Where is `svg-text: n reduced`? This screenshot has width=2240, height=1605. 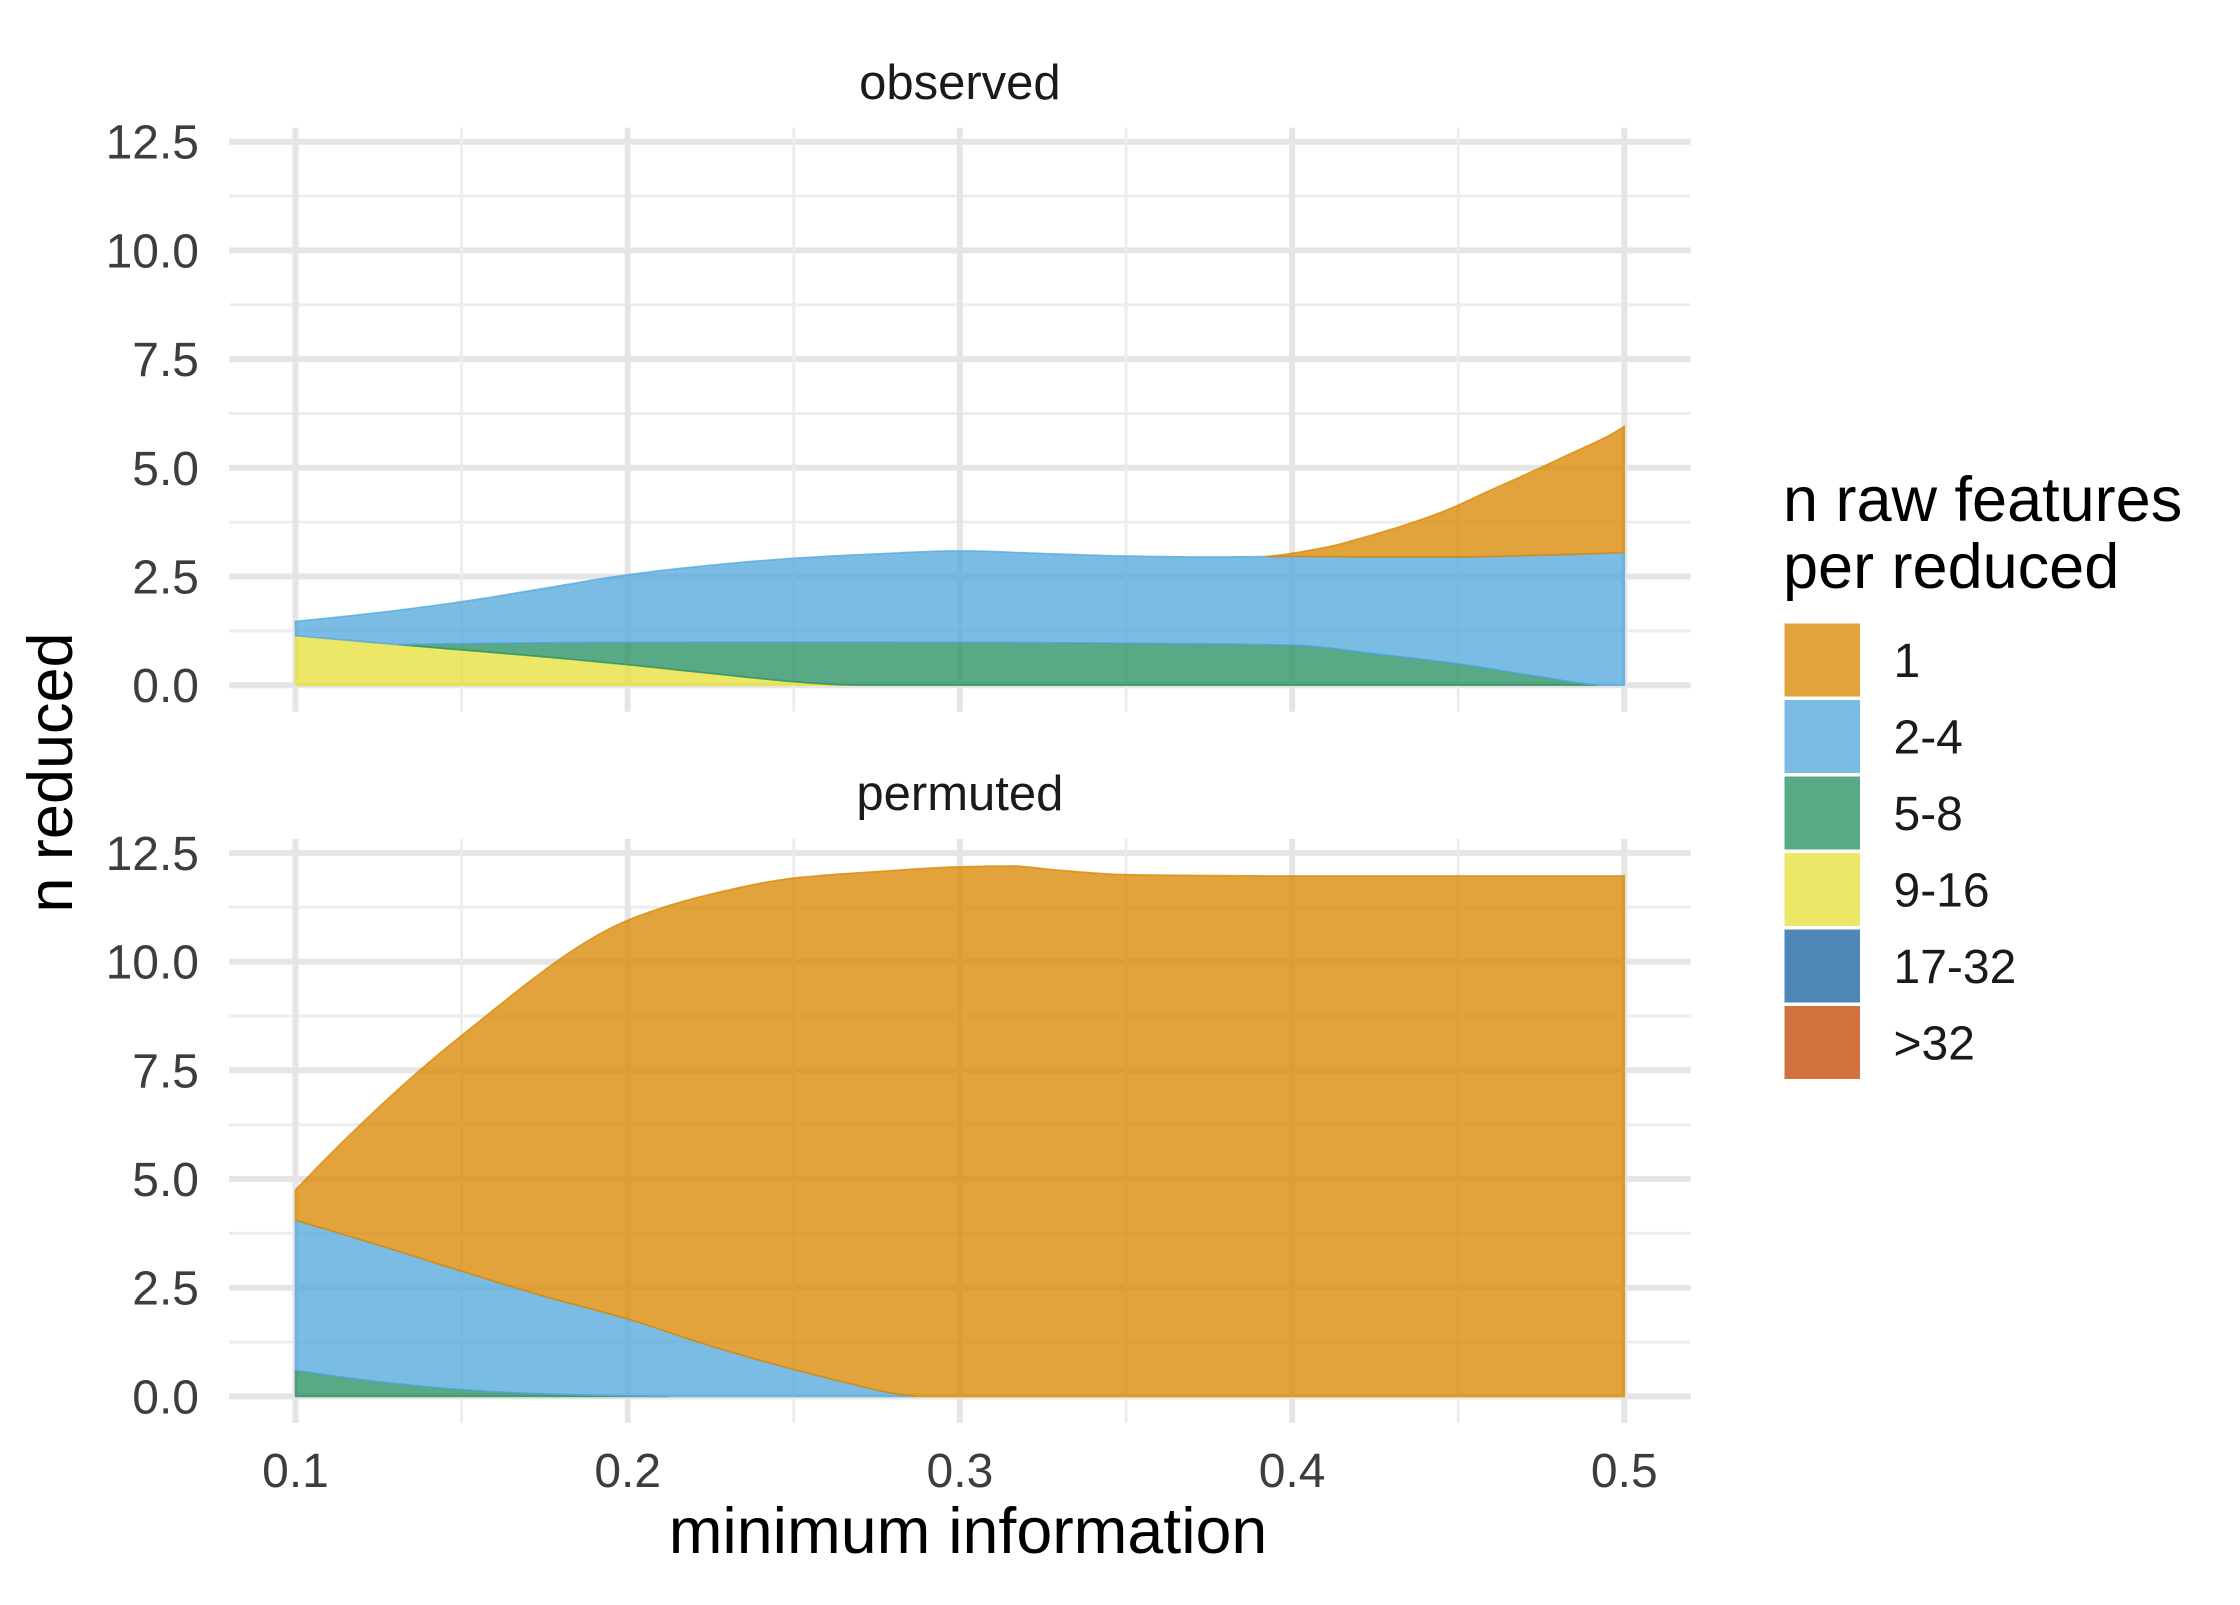
svg-text: n reduced is located at coordinates (51, 772).